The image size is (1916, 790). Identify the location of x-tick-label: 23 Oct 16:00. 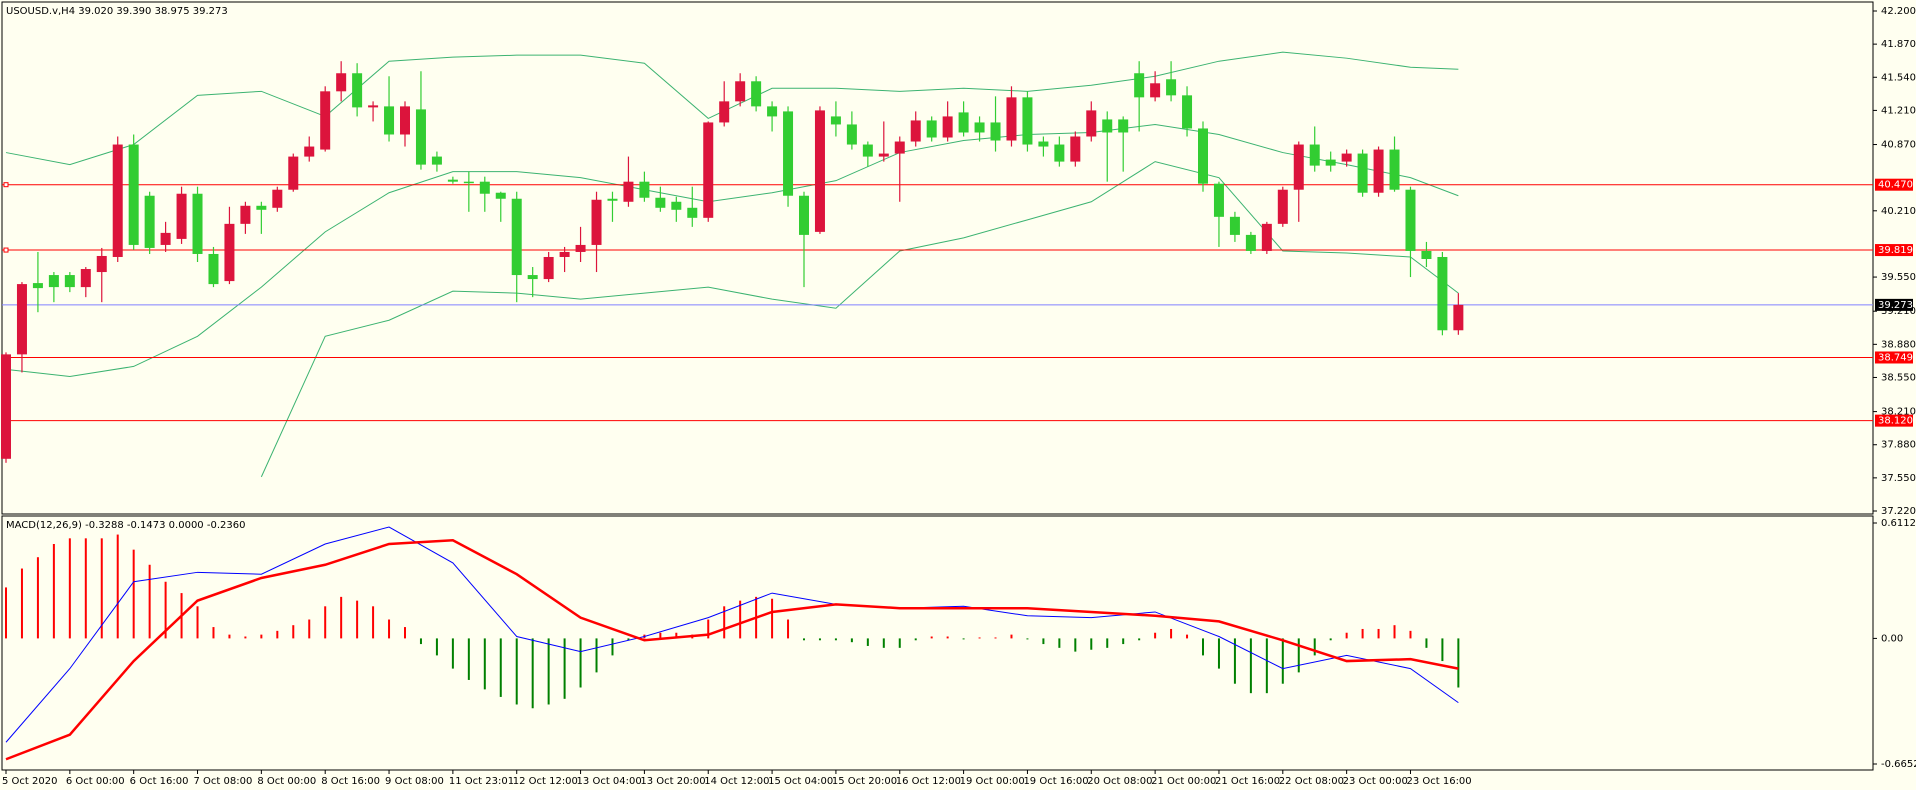
(1438, 781).